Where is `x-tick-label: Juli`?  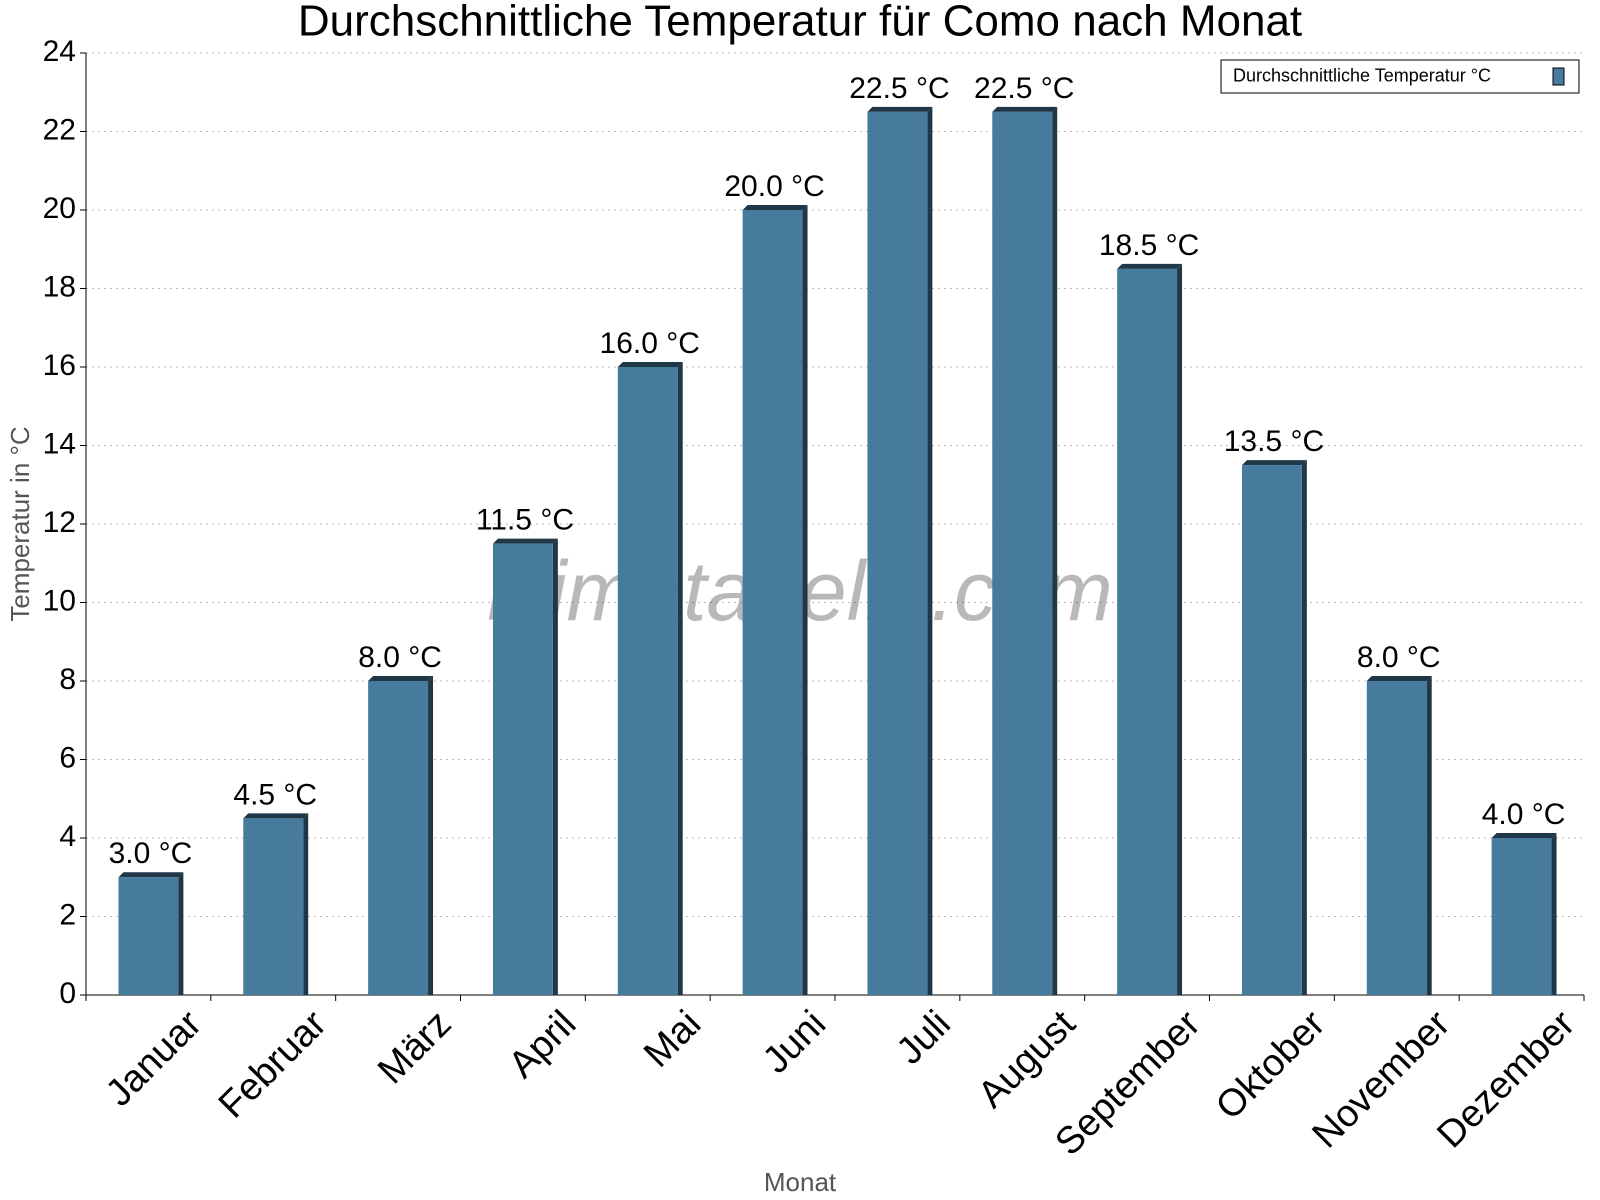
x-tick-label: Juli is located at coordinates (924, 1038).